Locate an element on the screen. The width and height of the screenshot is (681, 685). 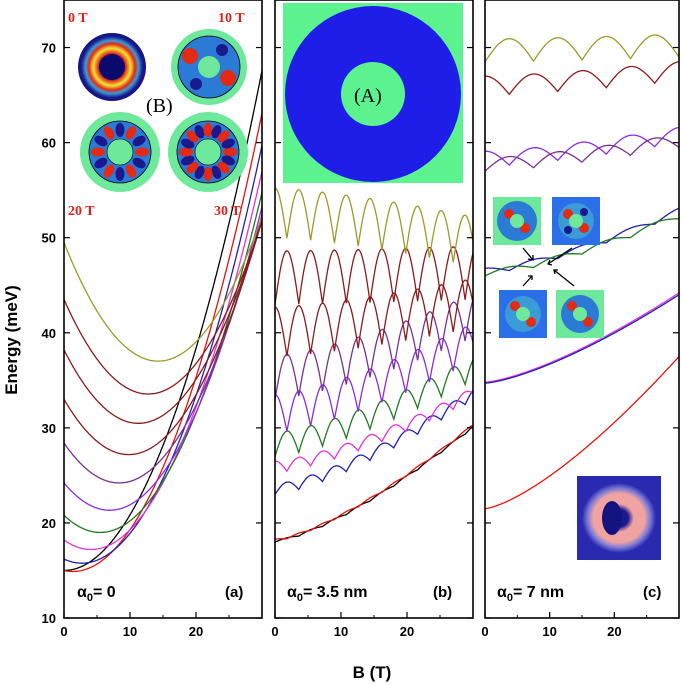
panel-c-alpha: α0= 7 nm is located at coordinates (530, 594).